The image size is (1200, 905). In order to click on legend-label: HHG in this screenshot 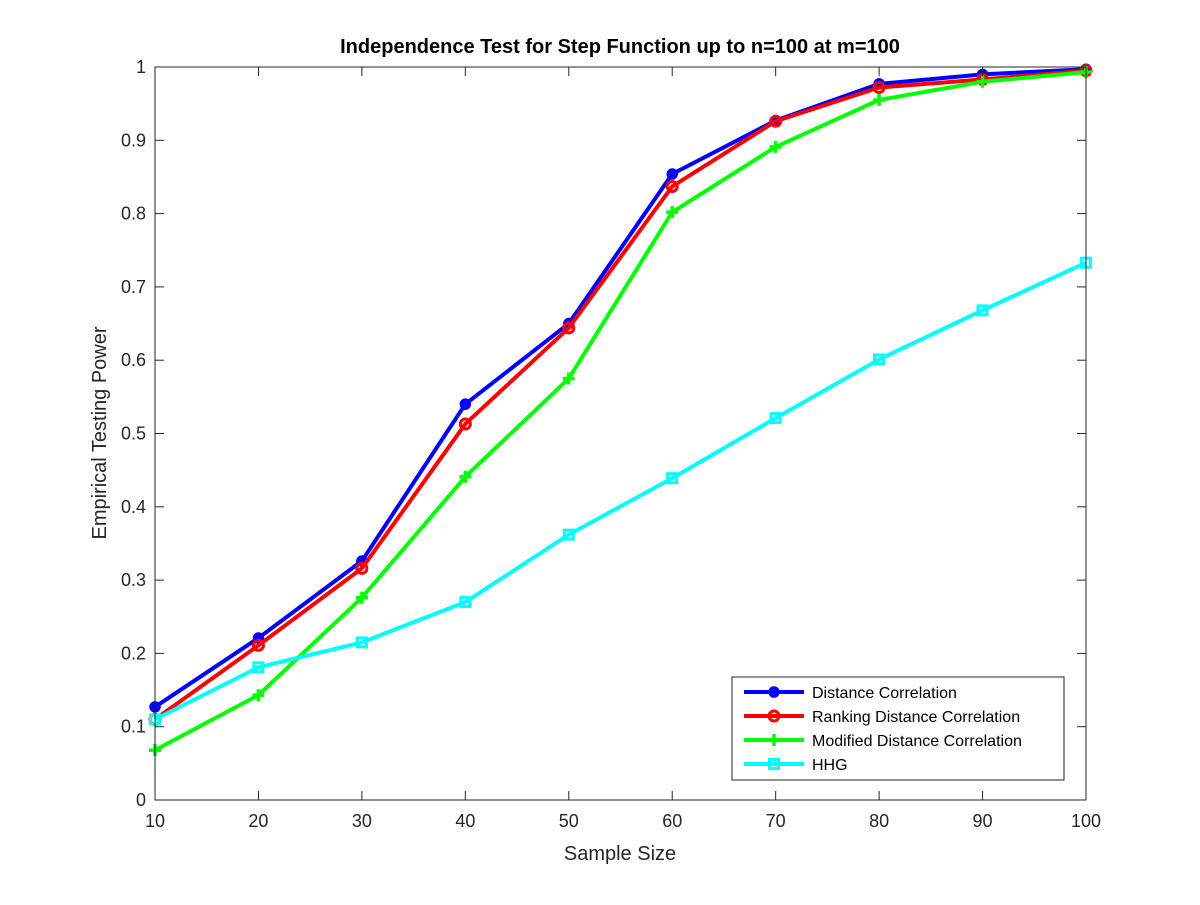, I will do `click(830, 765)`.